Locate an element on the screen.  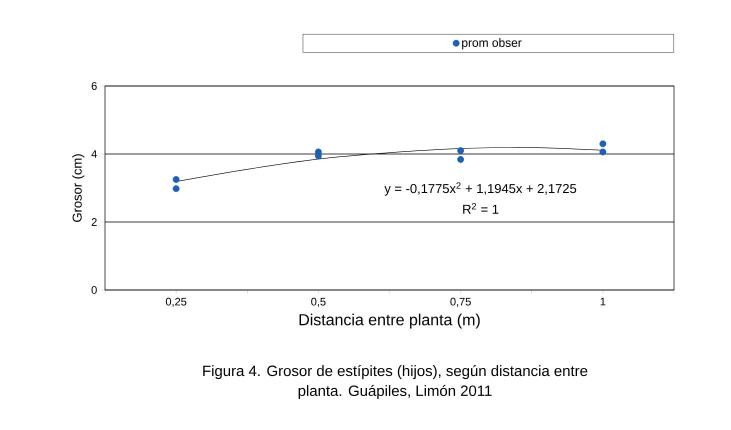
x-axis-title: Distancia entre planta (m) is located at coordinates (390, 321).